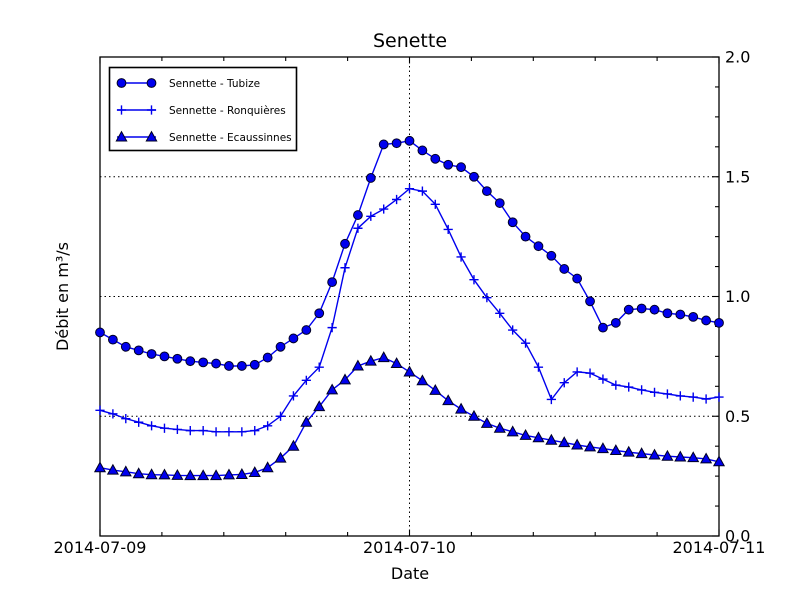 The image size is (800, 600). I want to click on y-tick-label: 1.0, so click(737, 296).